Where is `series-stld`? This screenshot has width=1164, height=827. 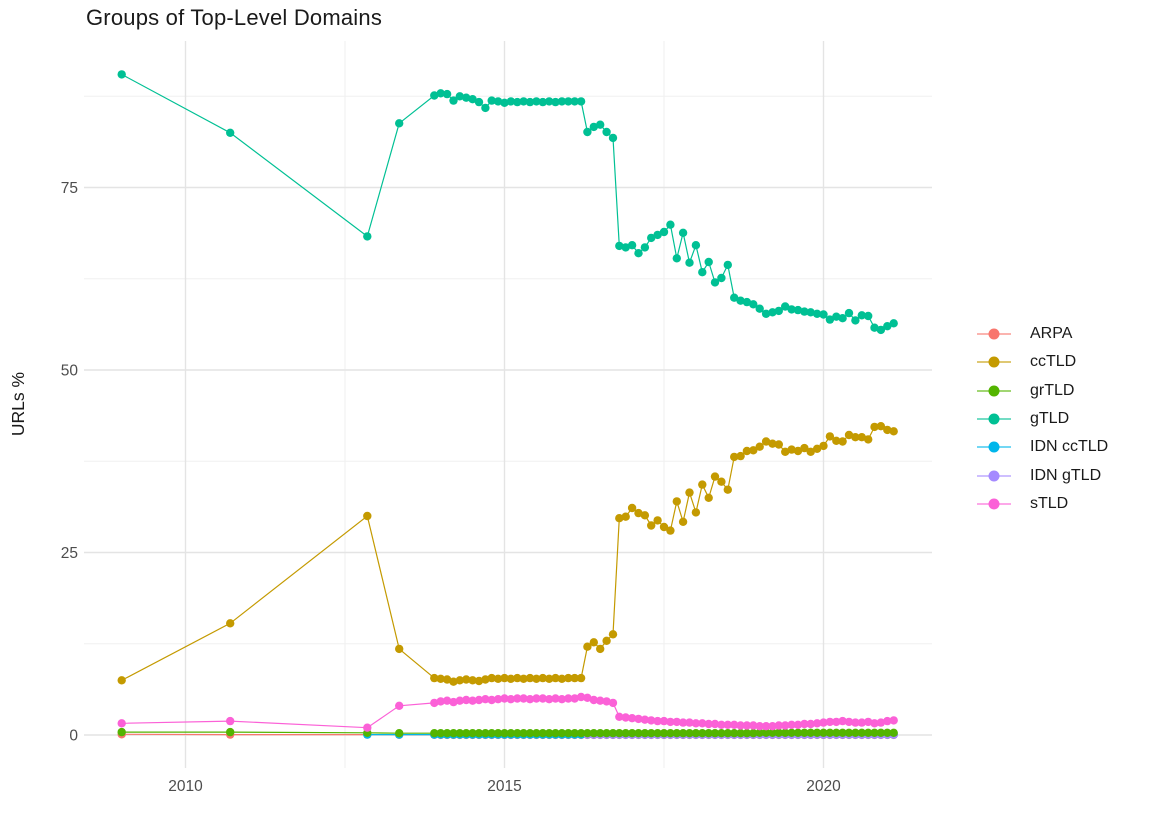
series-stld is located at coordinates (507, 712).